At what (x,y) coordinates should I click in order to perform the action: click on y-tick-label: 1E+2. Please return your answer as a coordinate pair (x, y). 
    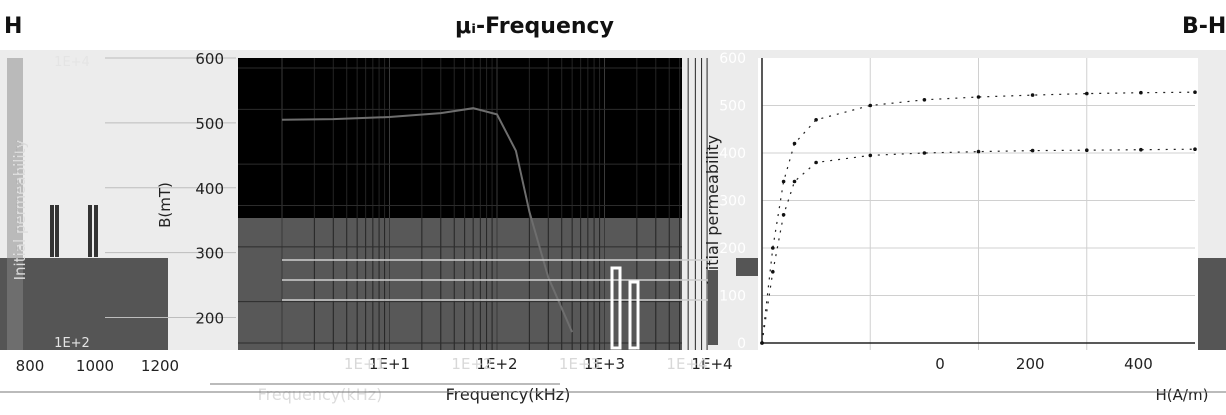
    Looking at the image, I should click on (72, 343).